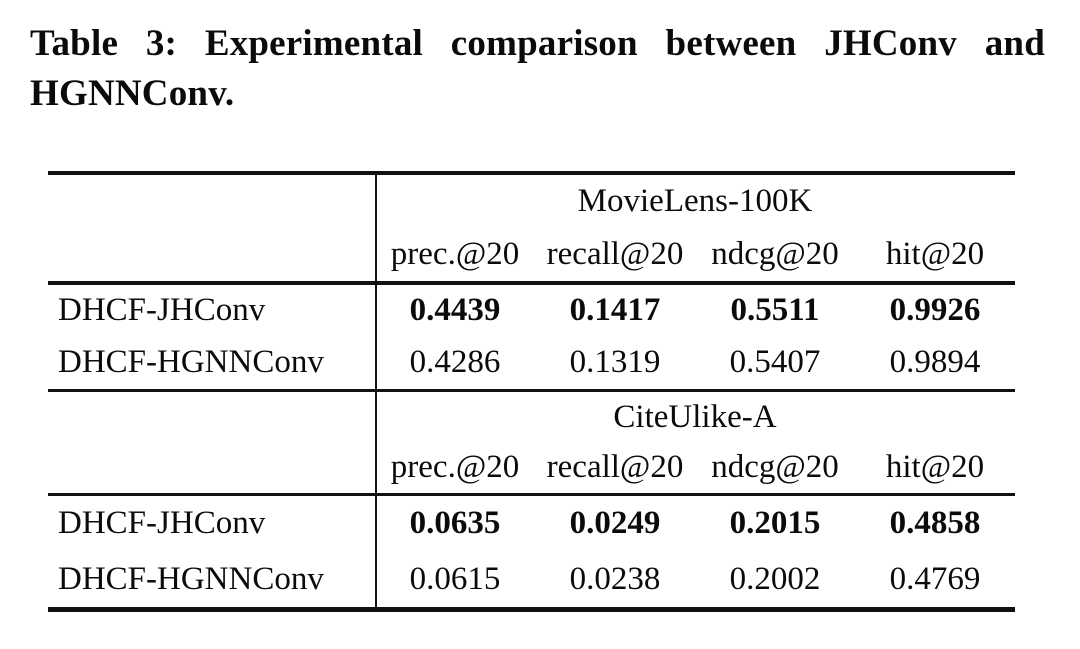 The height and width of the screenshot is (649, 1080). What do you see at coordinates (775, 523) in the screenshot?
I see `metric-value: 0.2015` at bounding box center [775, 523].